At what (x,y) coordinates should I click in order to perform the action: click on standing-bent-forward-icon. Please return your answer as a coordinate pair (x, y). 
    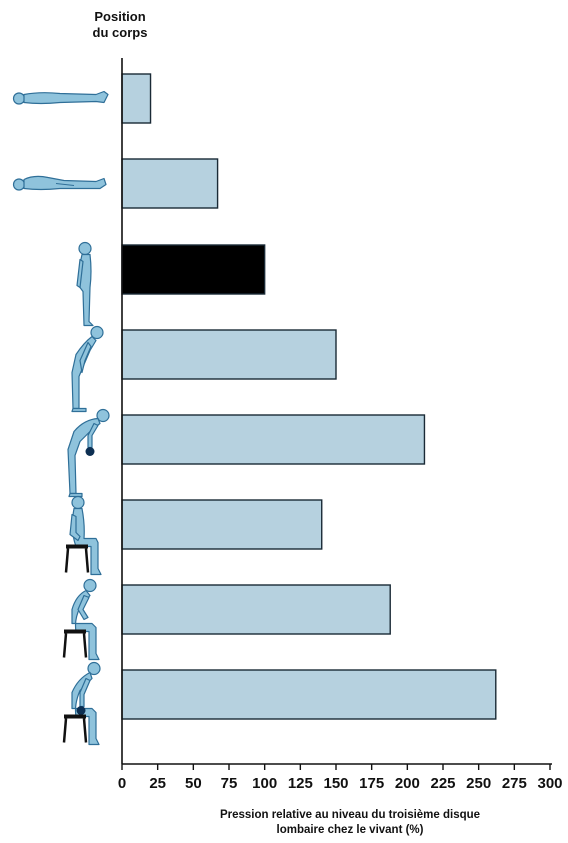
    Looking at the image, I should click on (87, 369).